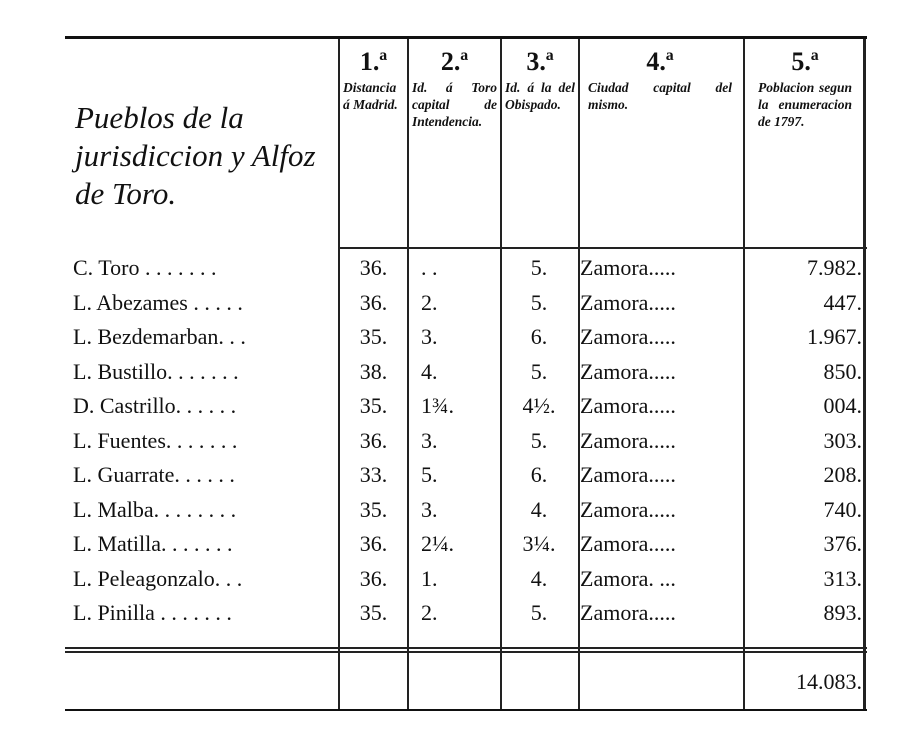 The height and width of the screenshot is (738, 908). Describe the element at coordinates (155, 405) in the screenshot. I see `town-name: D. Castrillo. . . . . .` at that location.